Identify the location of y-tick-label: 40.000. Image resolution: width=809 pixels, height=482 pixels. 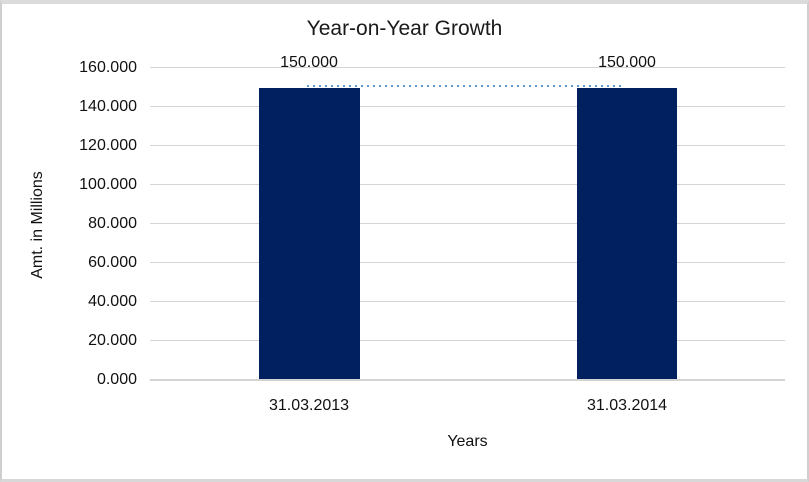
(112, 301).